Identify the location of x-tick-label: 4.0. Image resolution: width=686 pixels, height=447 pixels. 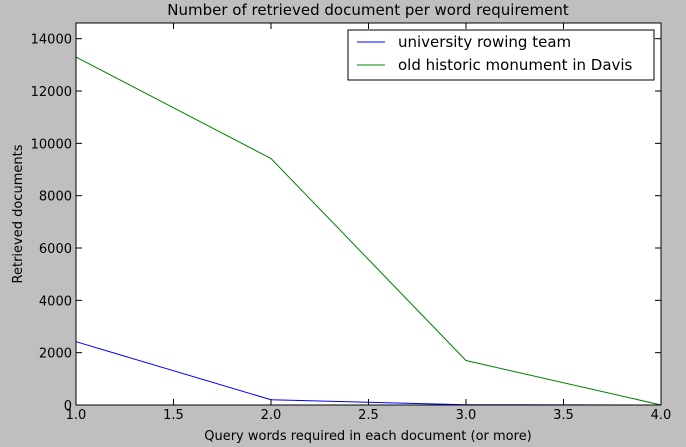
(661, 415).